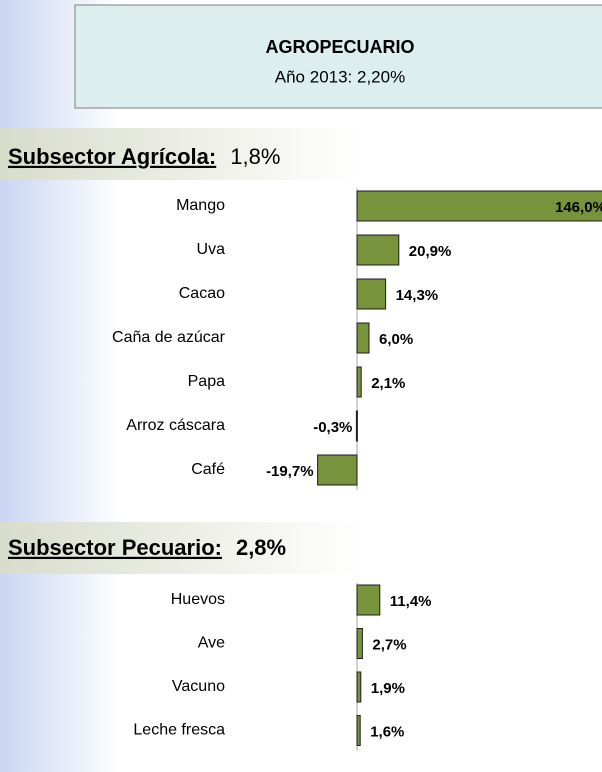 This screenshot has height=772, width=602. I want to click on value-label: 2,1%, so click(388, 383).